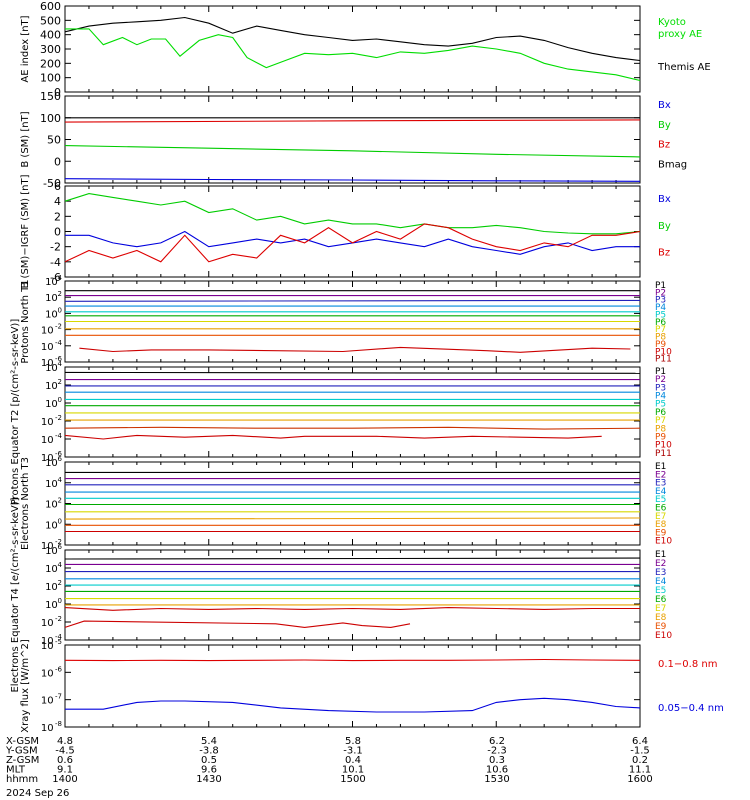 Image resolution: width=750 pixels, height=800 pixels. I want to click on y-tick-label: -4, so click(55, 262).